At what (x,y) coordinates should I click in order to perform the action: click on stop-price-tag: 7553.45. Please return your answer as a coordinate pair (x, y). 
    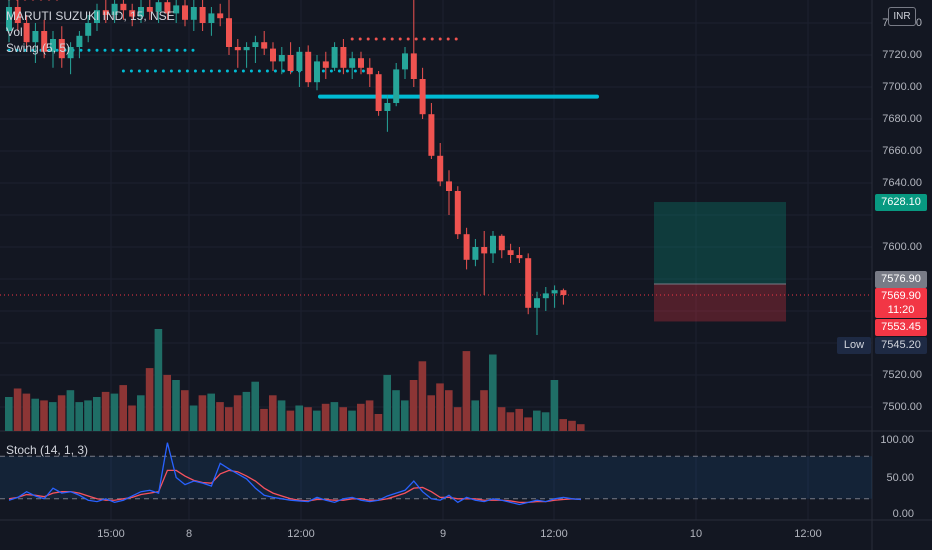
    Looking at the image, I should click on (901, 327).